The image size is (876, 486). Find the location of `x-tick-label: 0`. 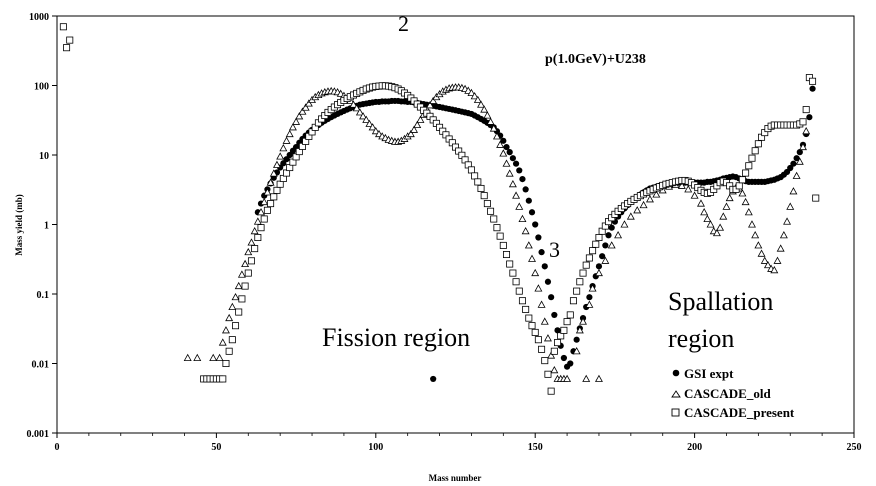

x-tick-label: 0 is located at coordinates (57, 447).